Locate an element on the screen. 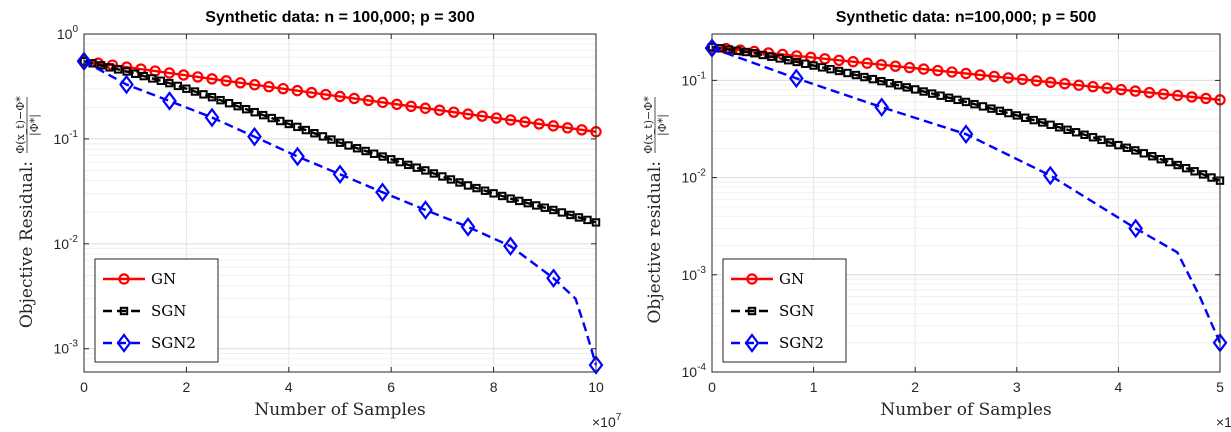 Image resolution: width=1231 pixels, height=432 pixels. x-multiplier-base: ×10 is located at coordinates (604, 422).